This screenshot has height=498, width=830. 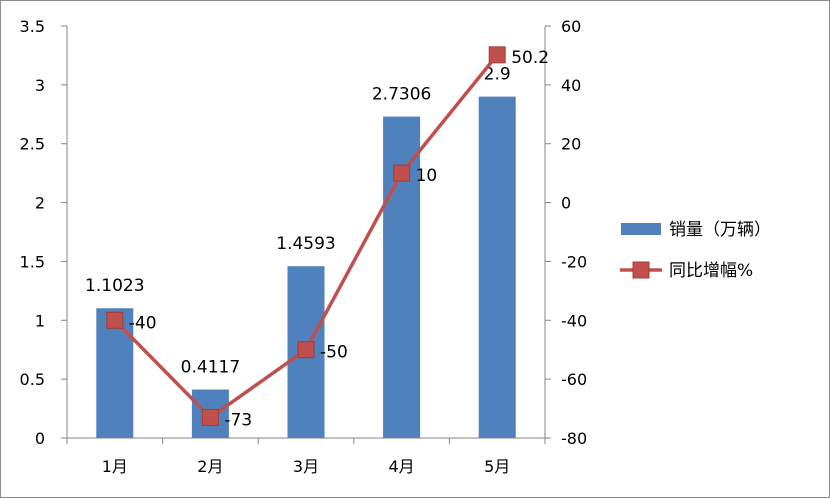 What do you see at coordinates (40, 203) in the screenshot?
I see `left-tick-label: 2` at bounding box center [40, 203].